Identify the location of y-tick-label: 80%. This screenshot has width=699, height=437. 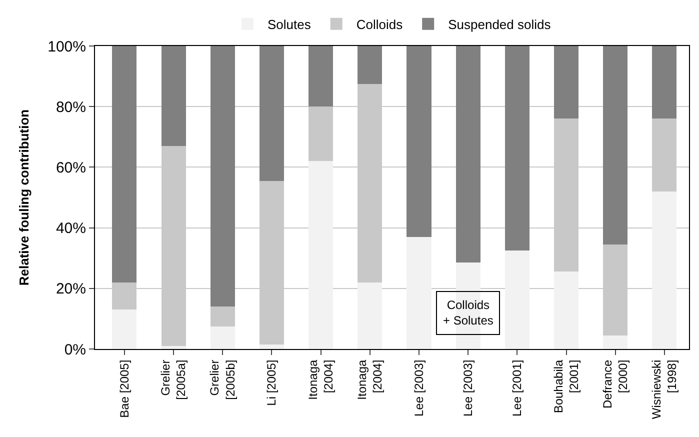
(71, 107).